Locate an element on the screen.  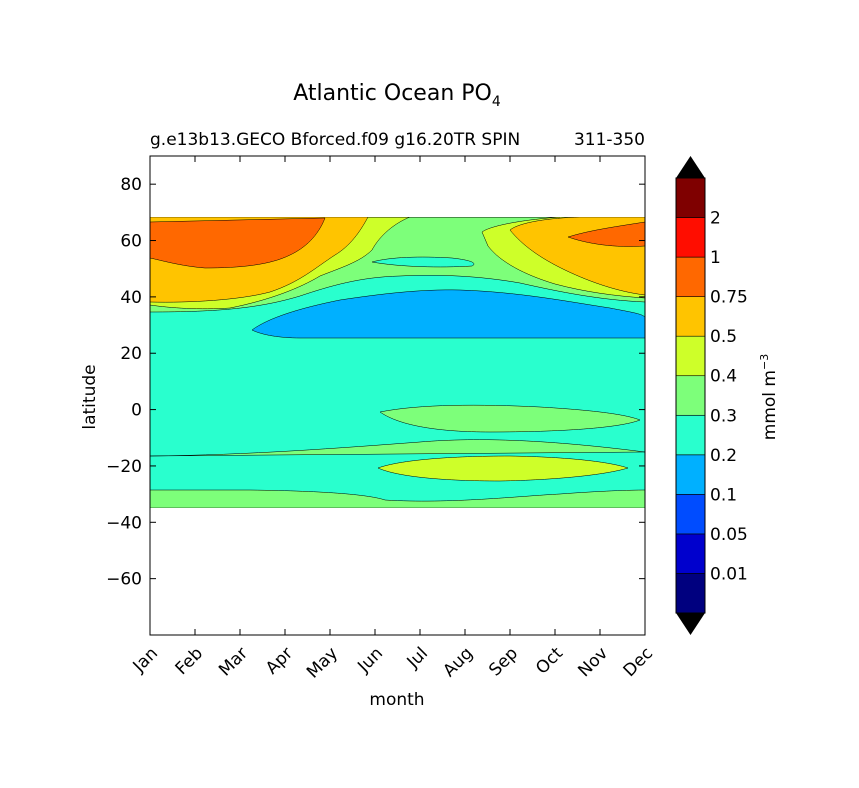
x-tick-label: May is located at coordinates (322, 663).